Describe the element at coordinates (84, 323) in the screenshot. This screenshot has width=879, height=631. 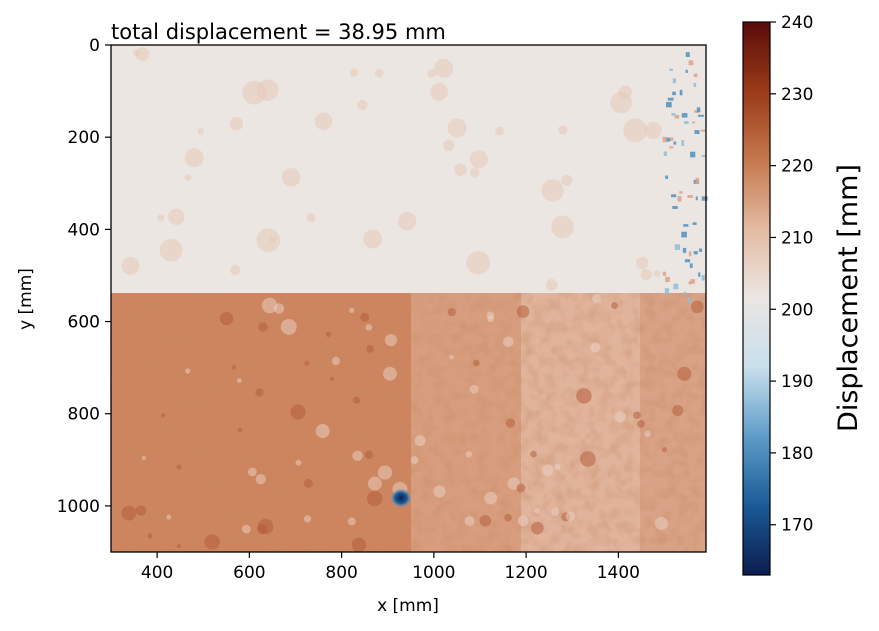
I see `y-tick-label: 600` at that location.